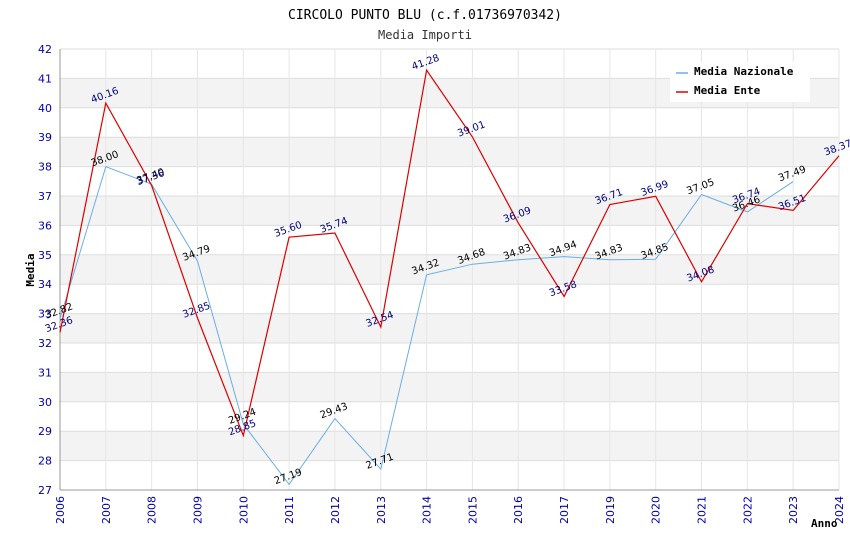  What do you see at coordinates (106, 510) in the screenshot?
I see `x-tick-label: 2007` at bounding box center [106, 510].